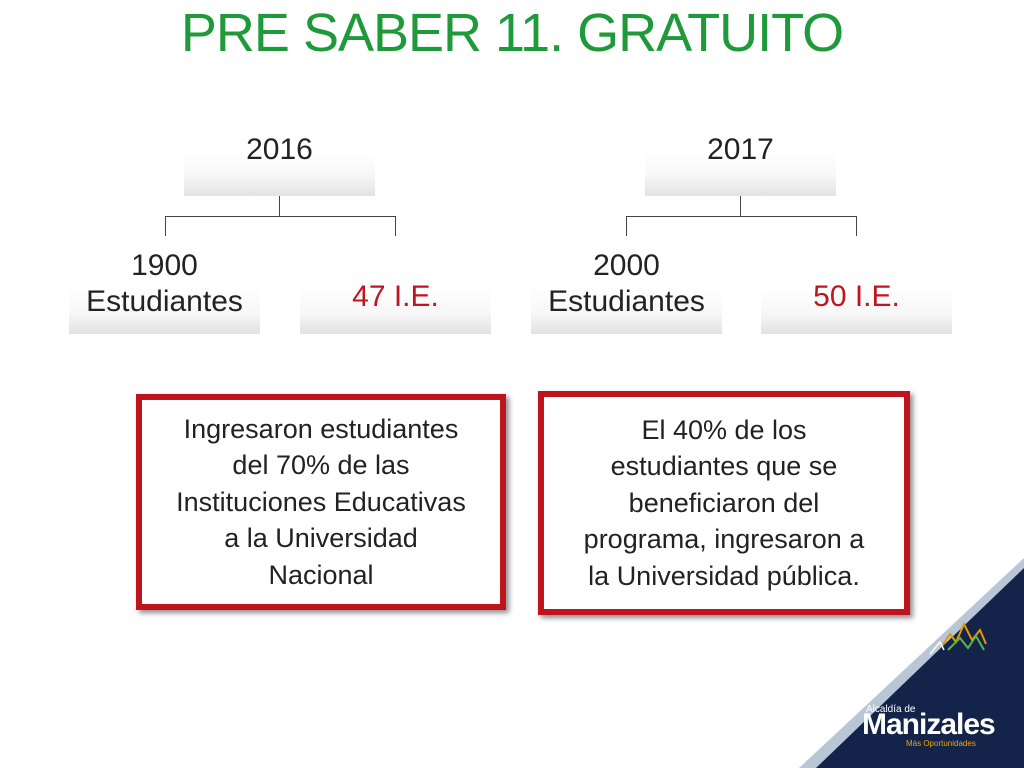 The height and width of the screenshot is (768, 1024). Describe the element at coordinates (279, 149) in the screenshot. I see `year-label: 2016` at that location.